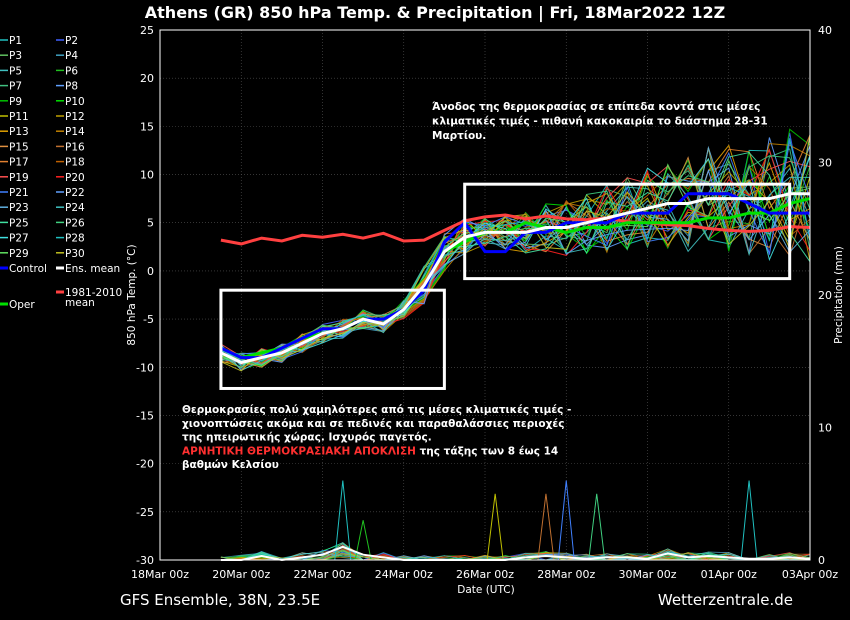  I want to click on precipitation-plot, so click(515, 521).